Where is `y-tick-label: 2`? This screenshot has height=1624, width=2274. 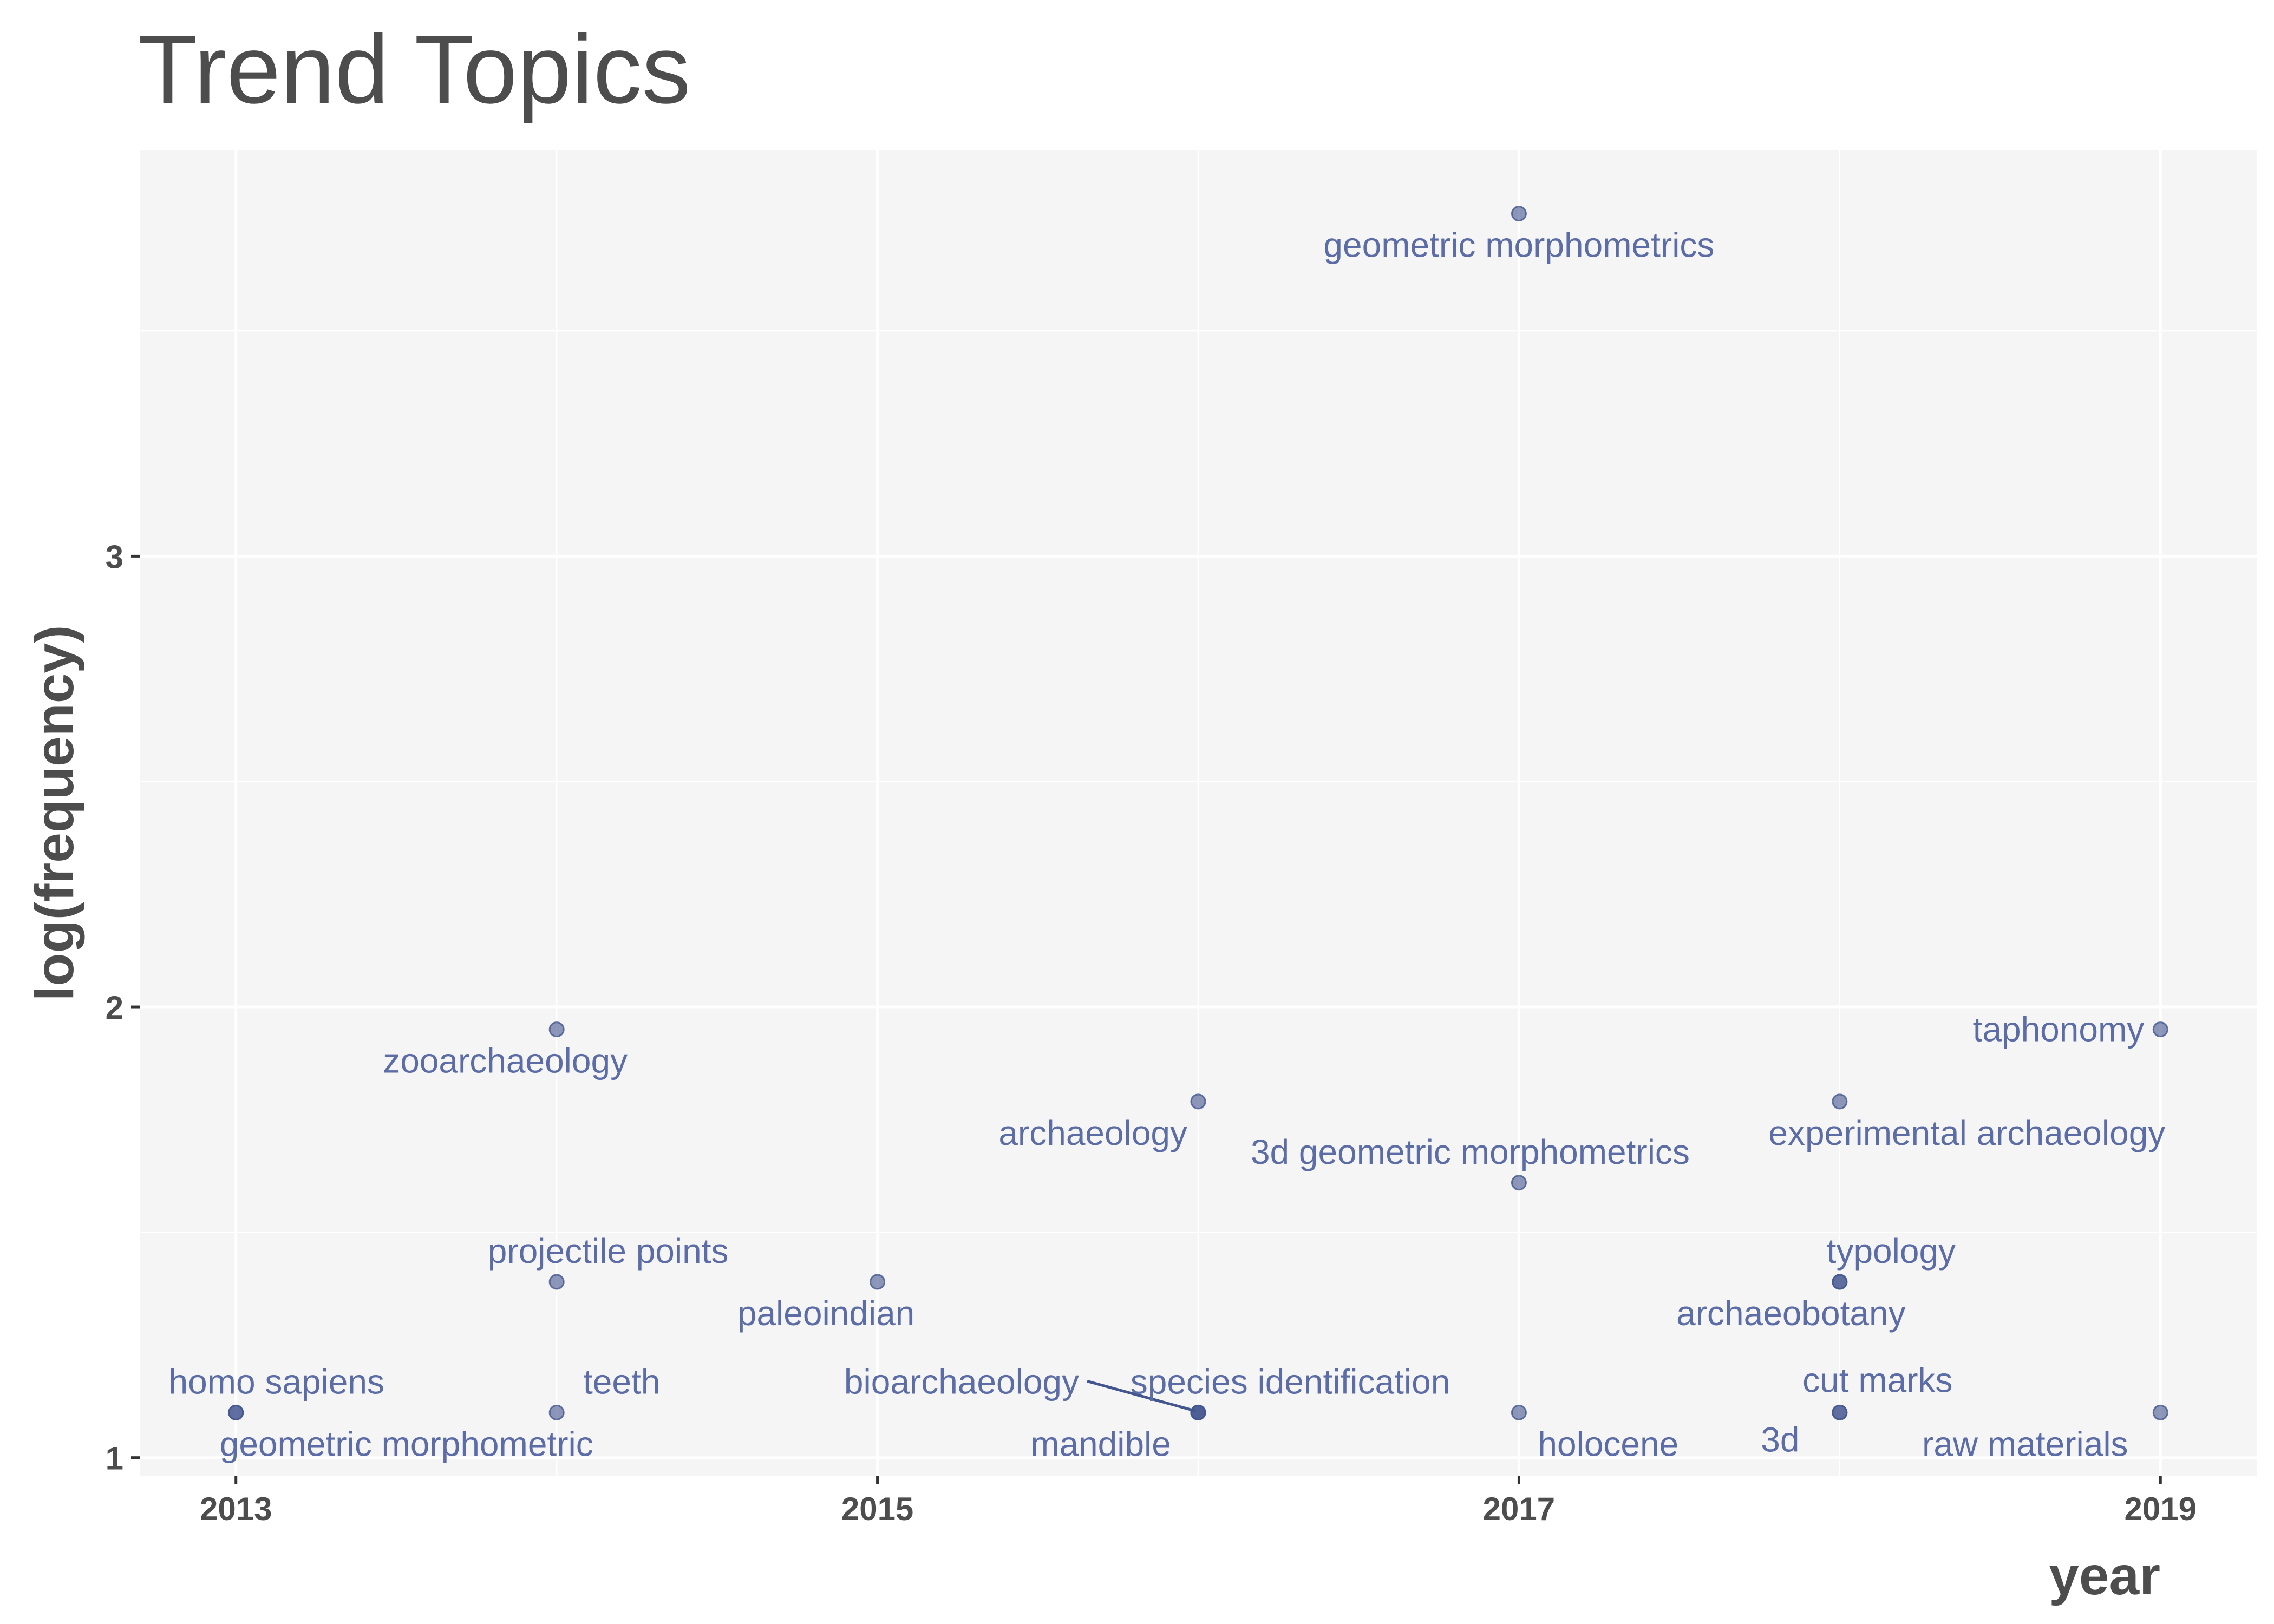
y-tick-label: 2 is located at coordinates (115, 1008).